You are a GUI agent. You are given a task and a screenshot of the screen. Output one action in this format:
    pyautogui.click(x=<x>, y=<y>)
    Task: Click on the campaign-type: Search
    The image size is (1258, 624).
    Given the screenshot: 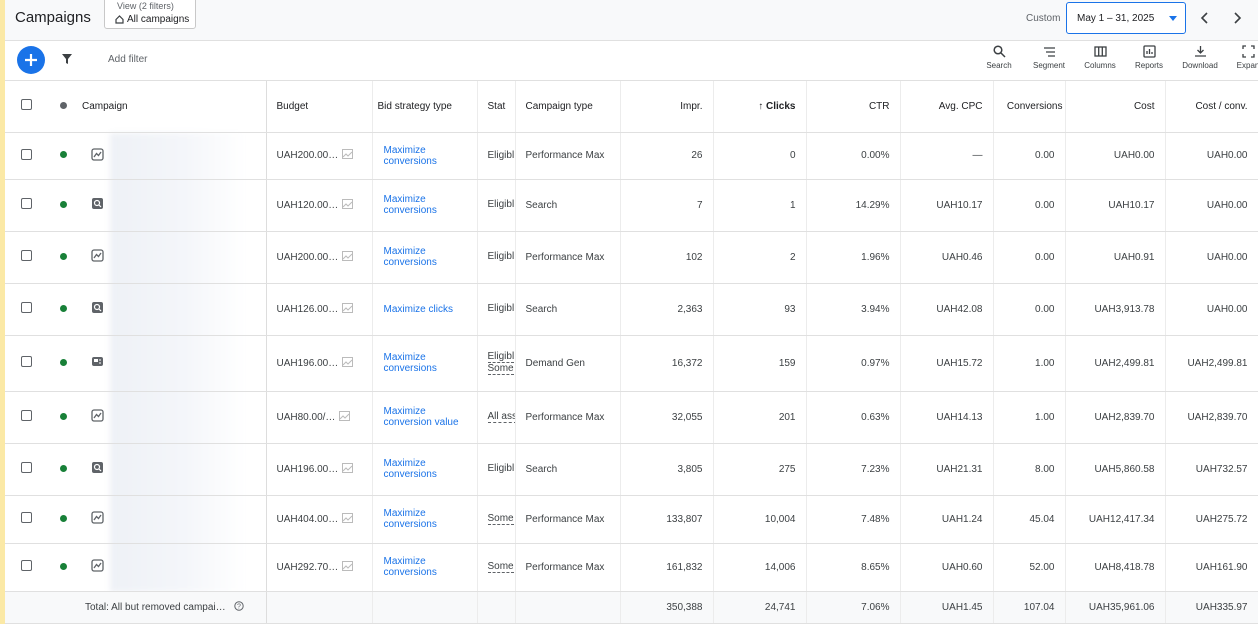 What is the action you would take?
    pyautogui.click(x=568, y=309)
    